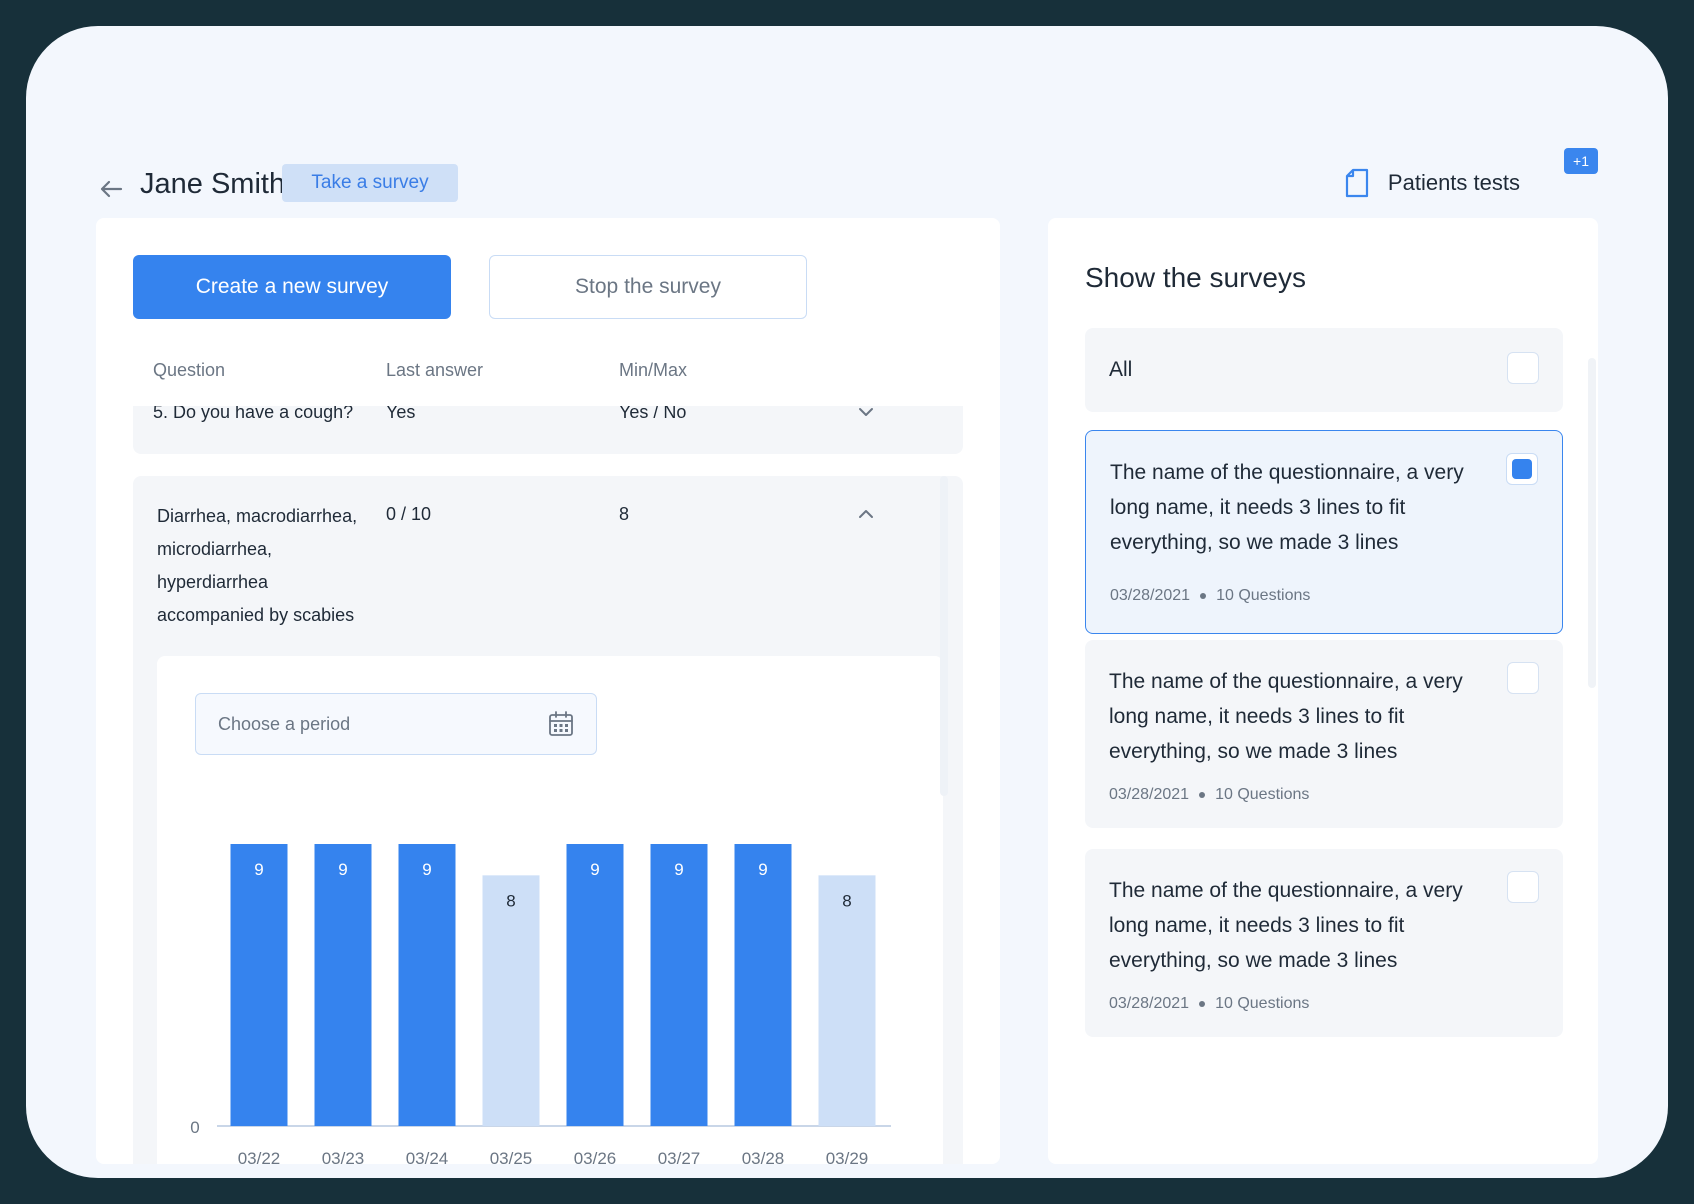  Describe the element at coordinates (292, 287) in the screenshot. I see `create-survey-button: Create a new survey` at that location.